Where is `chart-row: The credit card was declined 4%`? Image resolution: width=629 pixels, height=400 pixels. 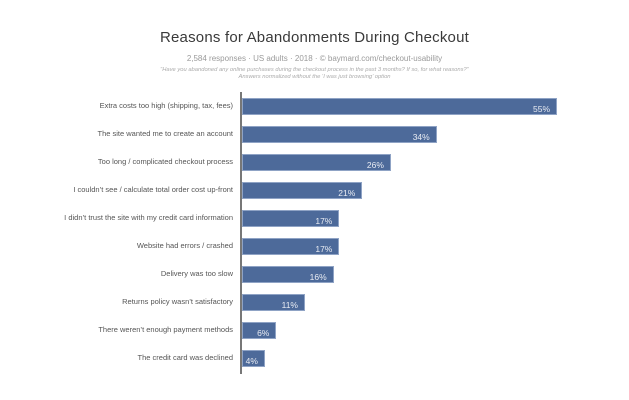 chart-row: The credit card was declined 4% is located at coordinates (314, 358).